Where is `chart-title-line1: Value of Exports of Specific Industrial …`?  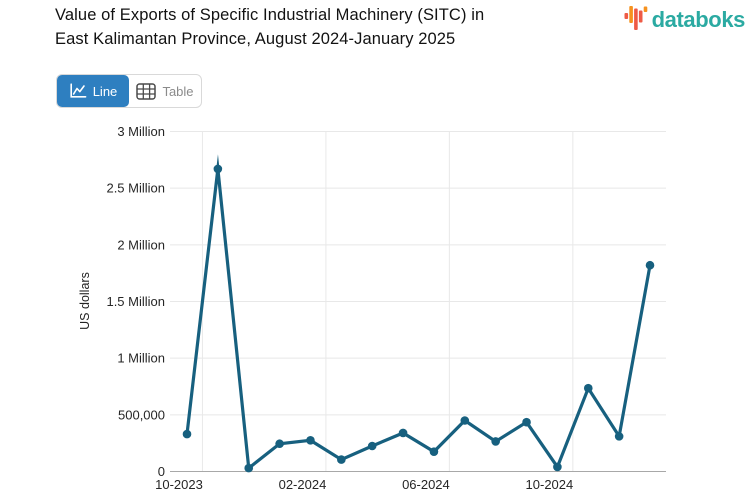
chart-title-line1: Value of Exports of Specific Industrial … is located at coordinates (270, 15).